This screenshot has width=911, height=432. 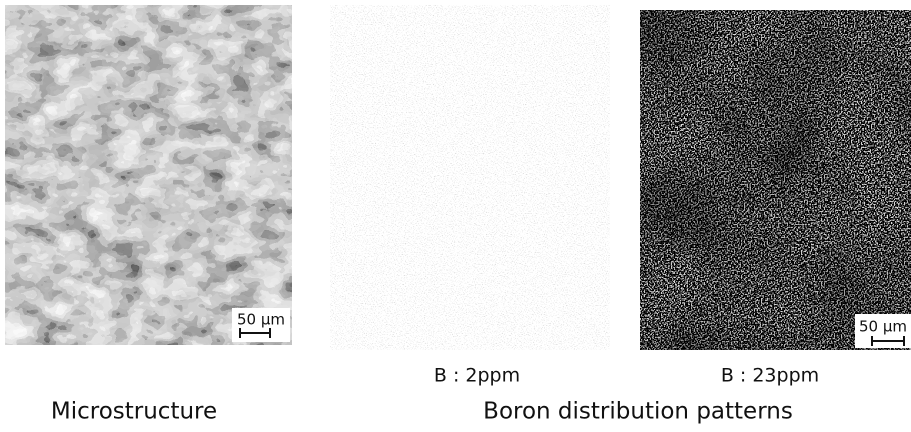 I want to click on panel-label: B : 23ppm, so click(x=770, y=376).